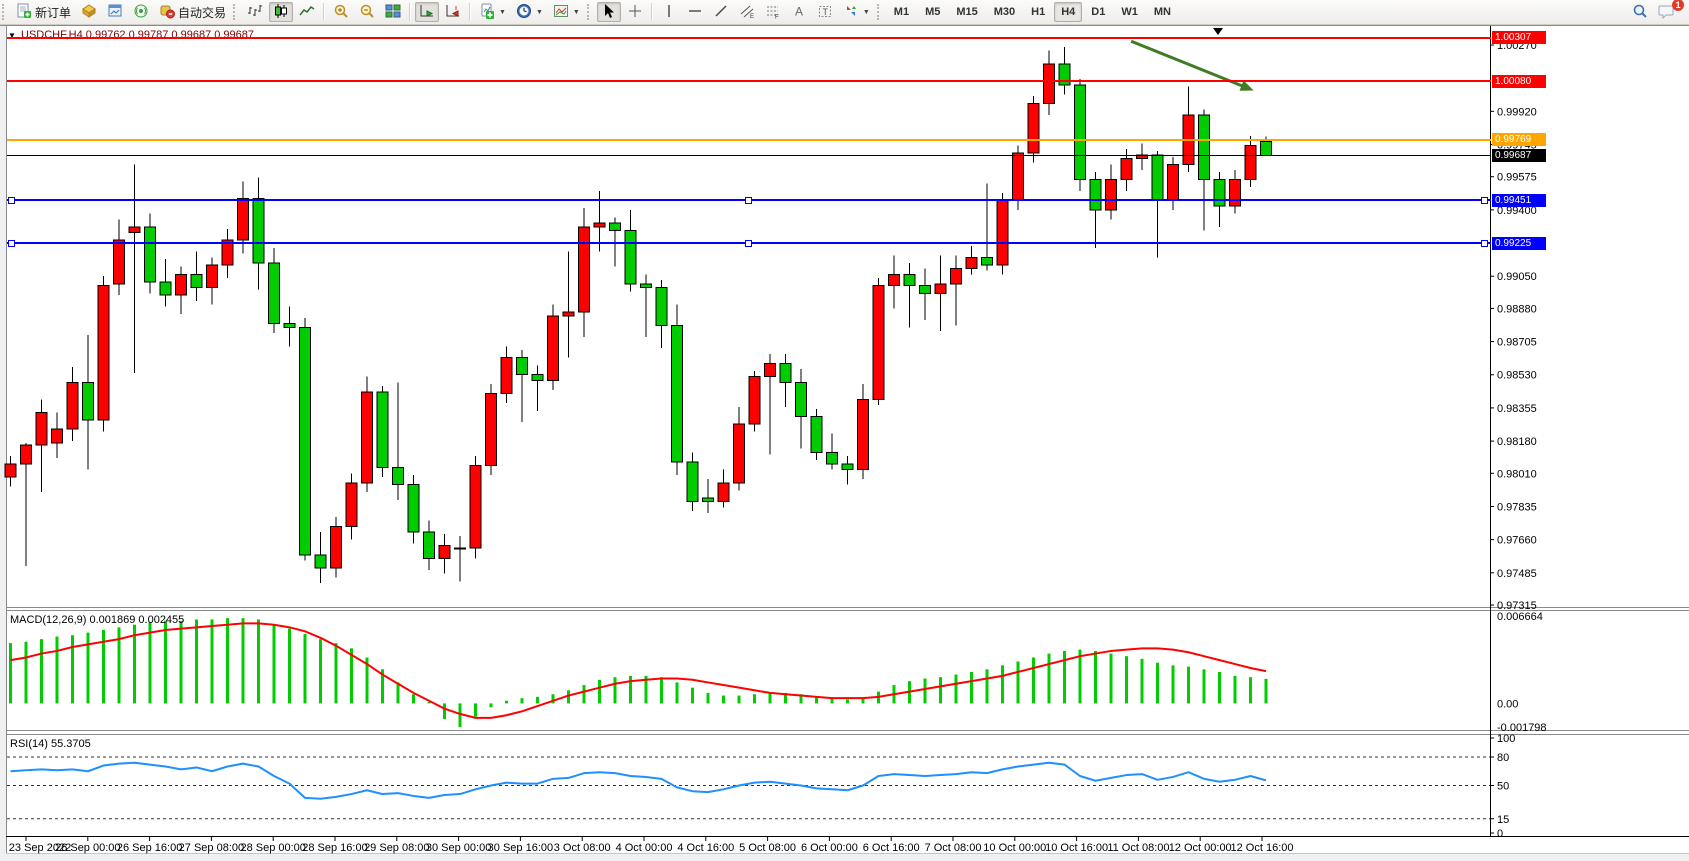 This screenshot has height=861, width=1689. What do you see at coordinates (1517, 343) in the screenshot?
I see `svg-text: 0.98705` at bounding box center [1517, 343].